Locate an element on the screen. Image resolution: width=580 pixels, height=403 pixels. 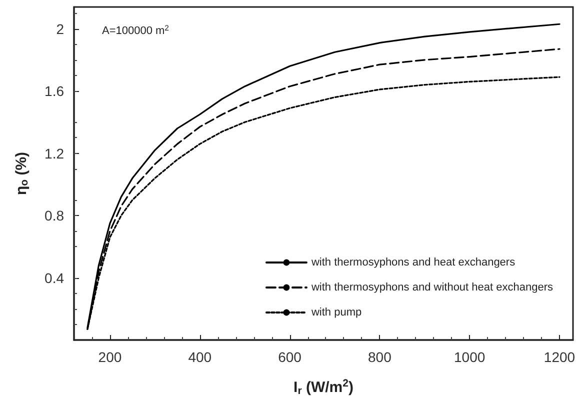
y-tick-label: 0.8 is located at coordinates (54, 216).